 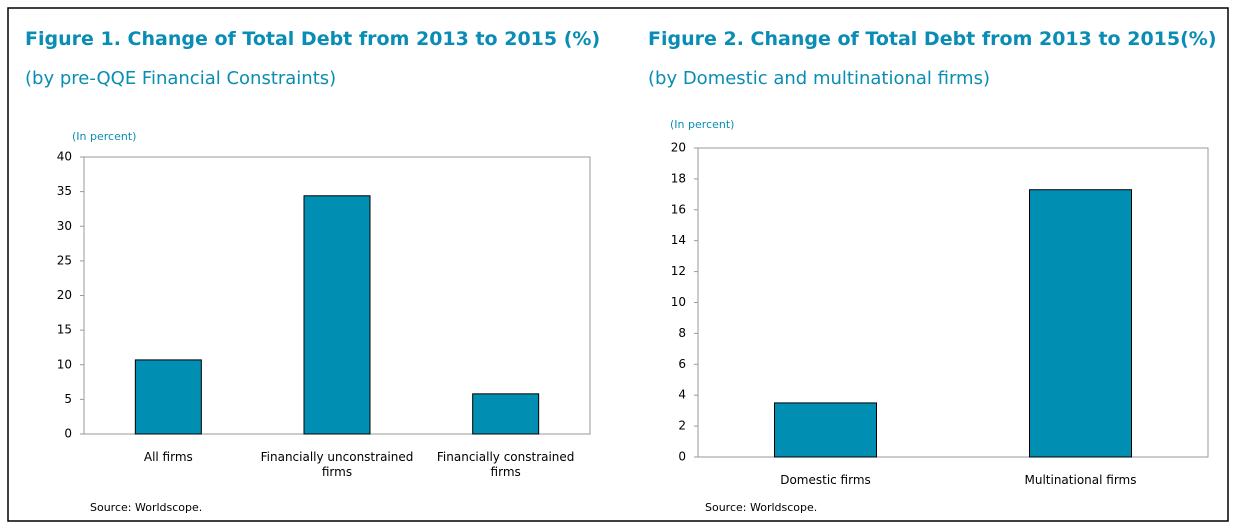 I want to click on y-tick-label: 16, so click(x=678, y=209).